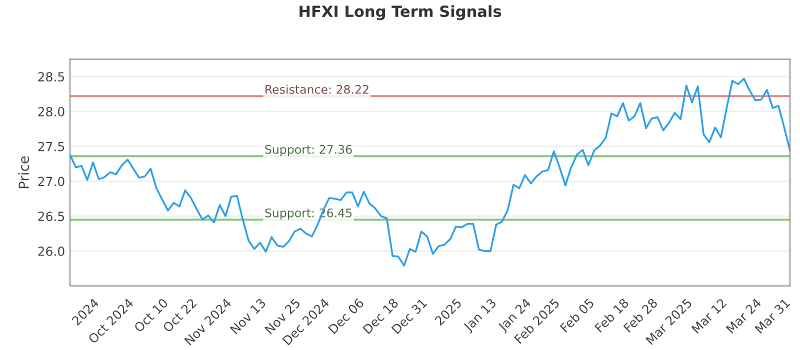 The width and height of the screenshot is (800, 350). Describe the element at coordinates (308, 150) in the screenshot. I see `ref-line-label: Support: 27.36` at that location.